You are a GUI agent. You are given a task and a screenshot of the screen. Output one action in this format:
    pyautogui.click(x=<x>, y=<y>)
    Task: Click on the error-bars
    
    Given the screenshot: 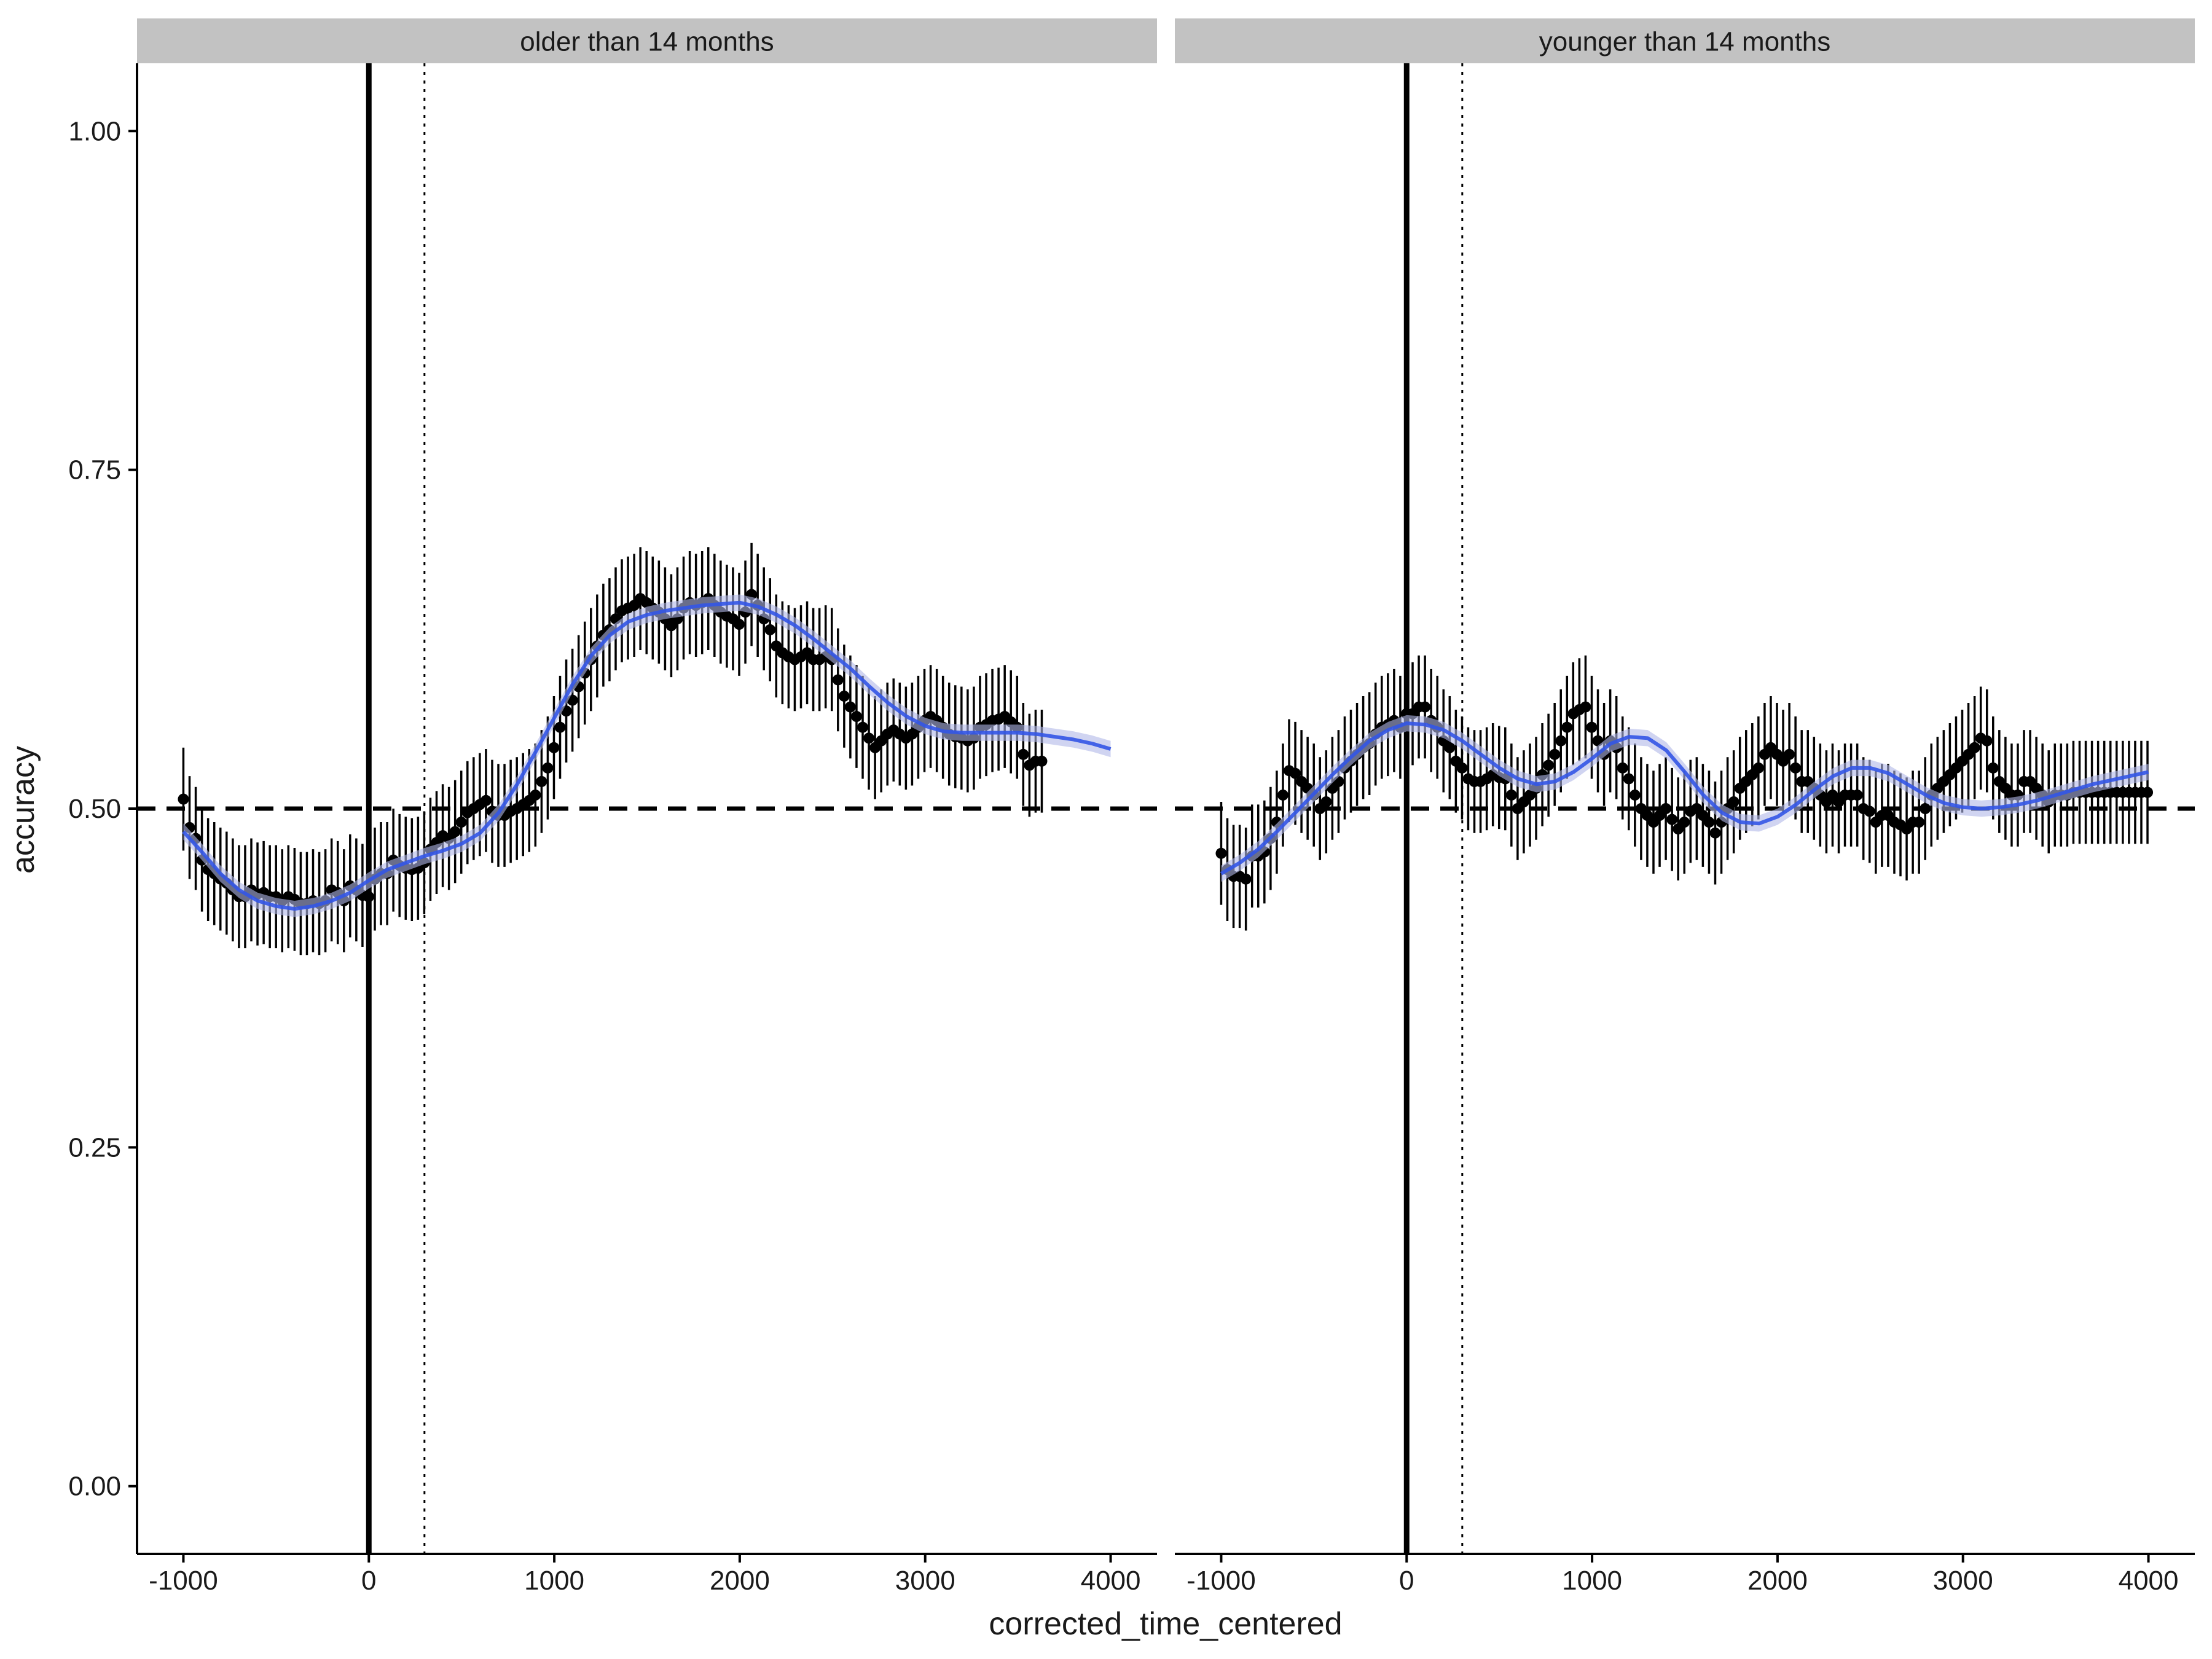 What is the action you would take?
    pyautogui.click(x=612, y=749)
    